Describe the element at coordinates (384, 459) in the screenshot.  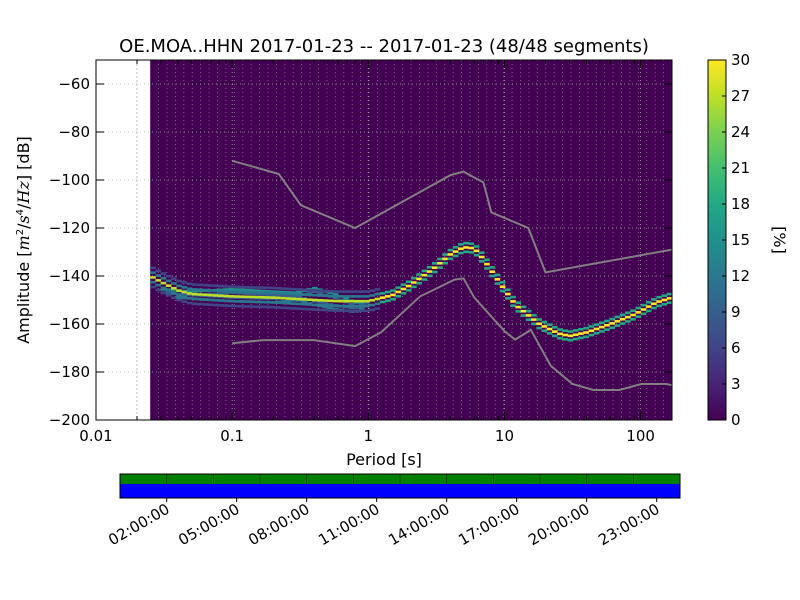
I see `x-axis-label: Period [s]` at that location.